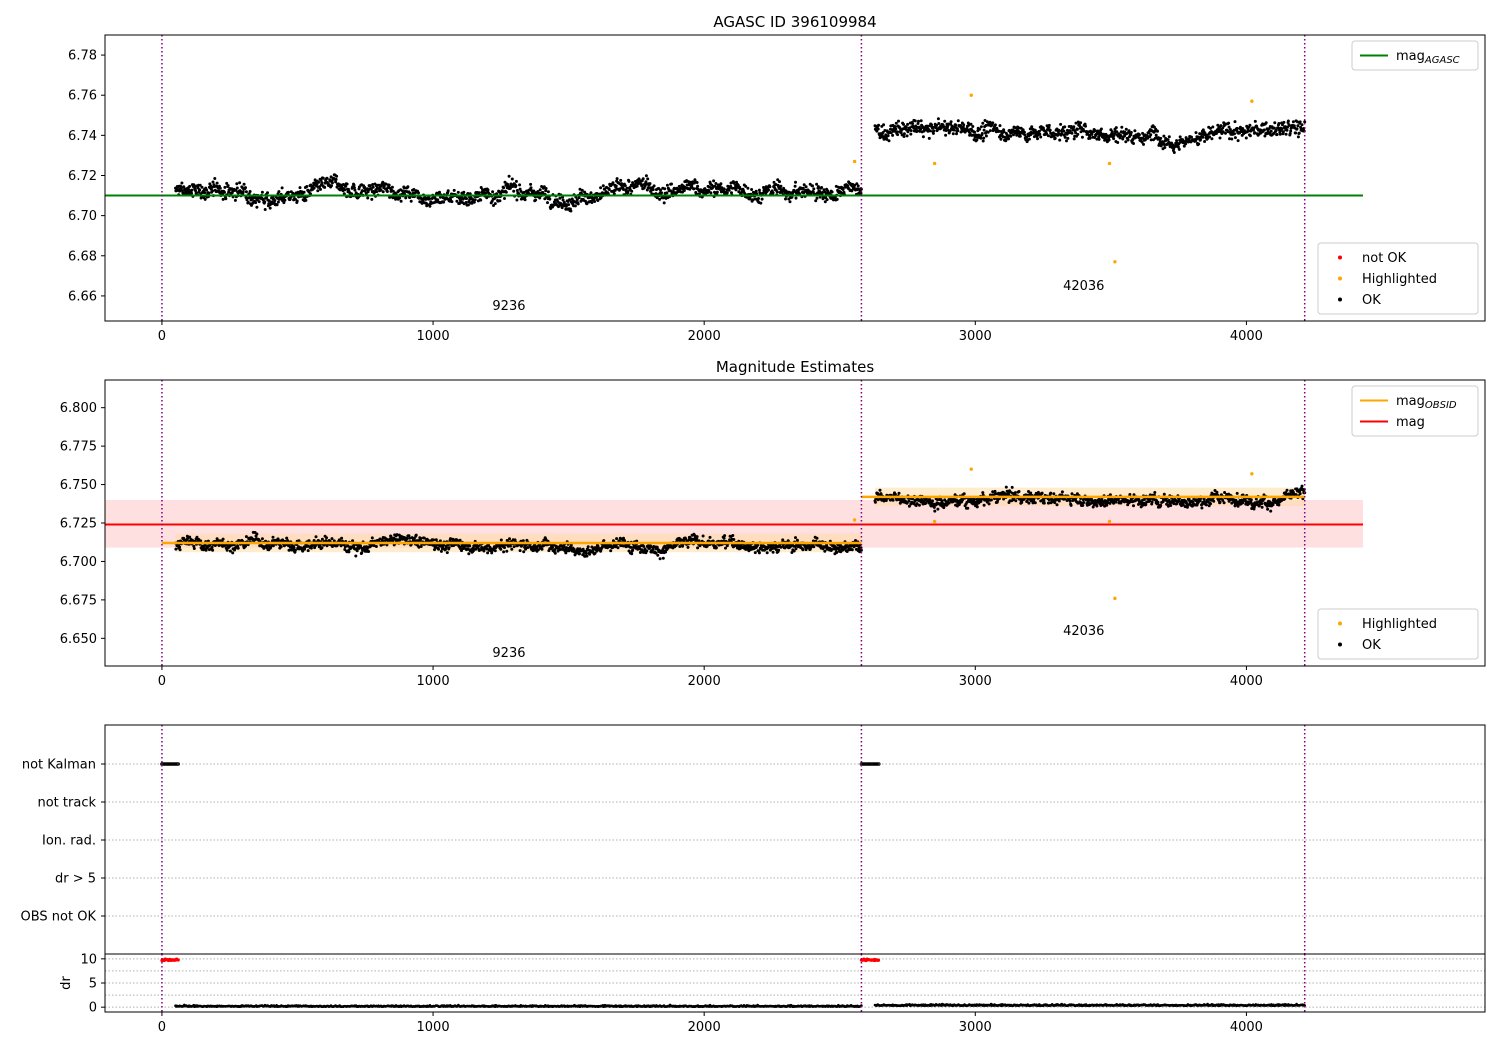 The image size is (1500, 1050). What do you see at coordinates (82, 56) in the screenshot?
I see `y-tick-label: 6.78` at bounding box center [82, 56].